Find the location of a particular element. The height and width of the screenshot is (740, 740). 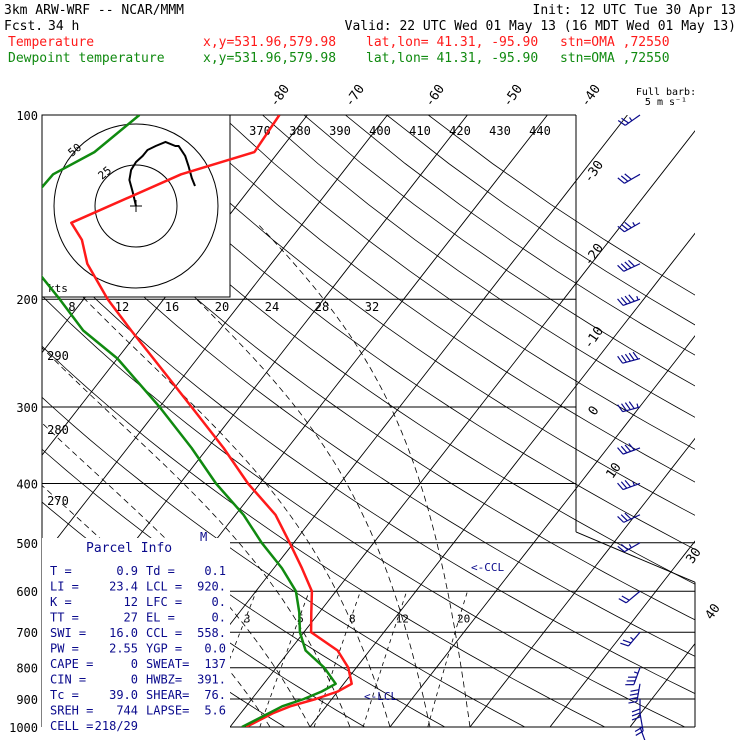

right-axis-diagonal is located at coordinates (635, 557).